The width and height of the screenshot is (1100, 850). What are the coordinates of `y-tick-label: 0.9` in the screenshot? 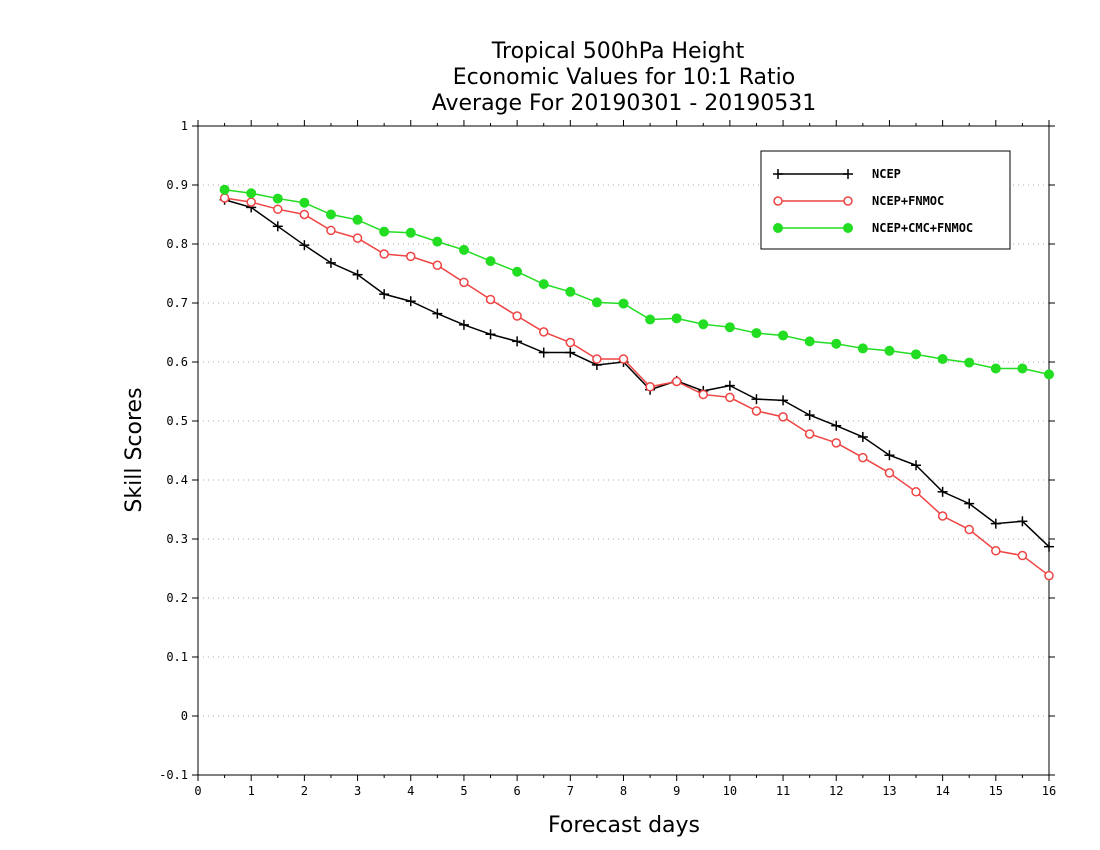 It's located at (177, 185).